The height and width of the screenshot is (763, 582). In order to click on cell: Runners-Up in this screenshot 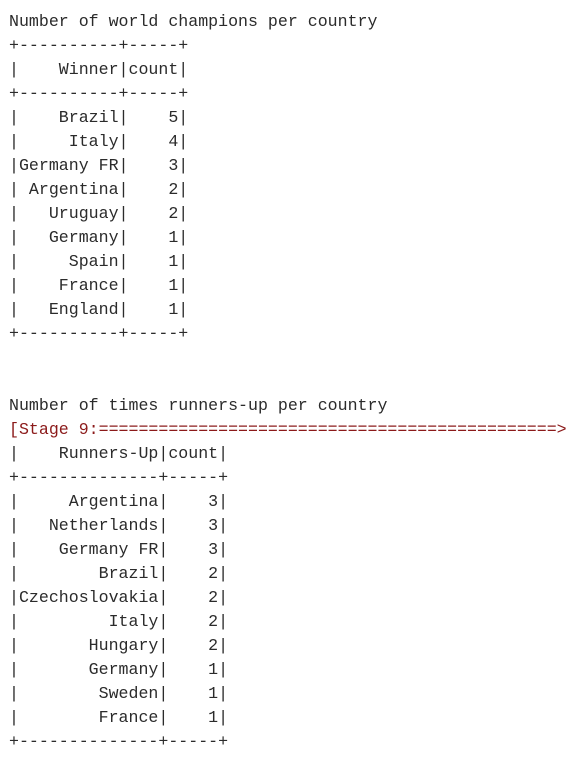, I will do `click(108, 453)`.